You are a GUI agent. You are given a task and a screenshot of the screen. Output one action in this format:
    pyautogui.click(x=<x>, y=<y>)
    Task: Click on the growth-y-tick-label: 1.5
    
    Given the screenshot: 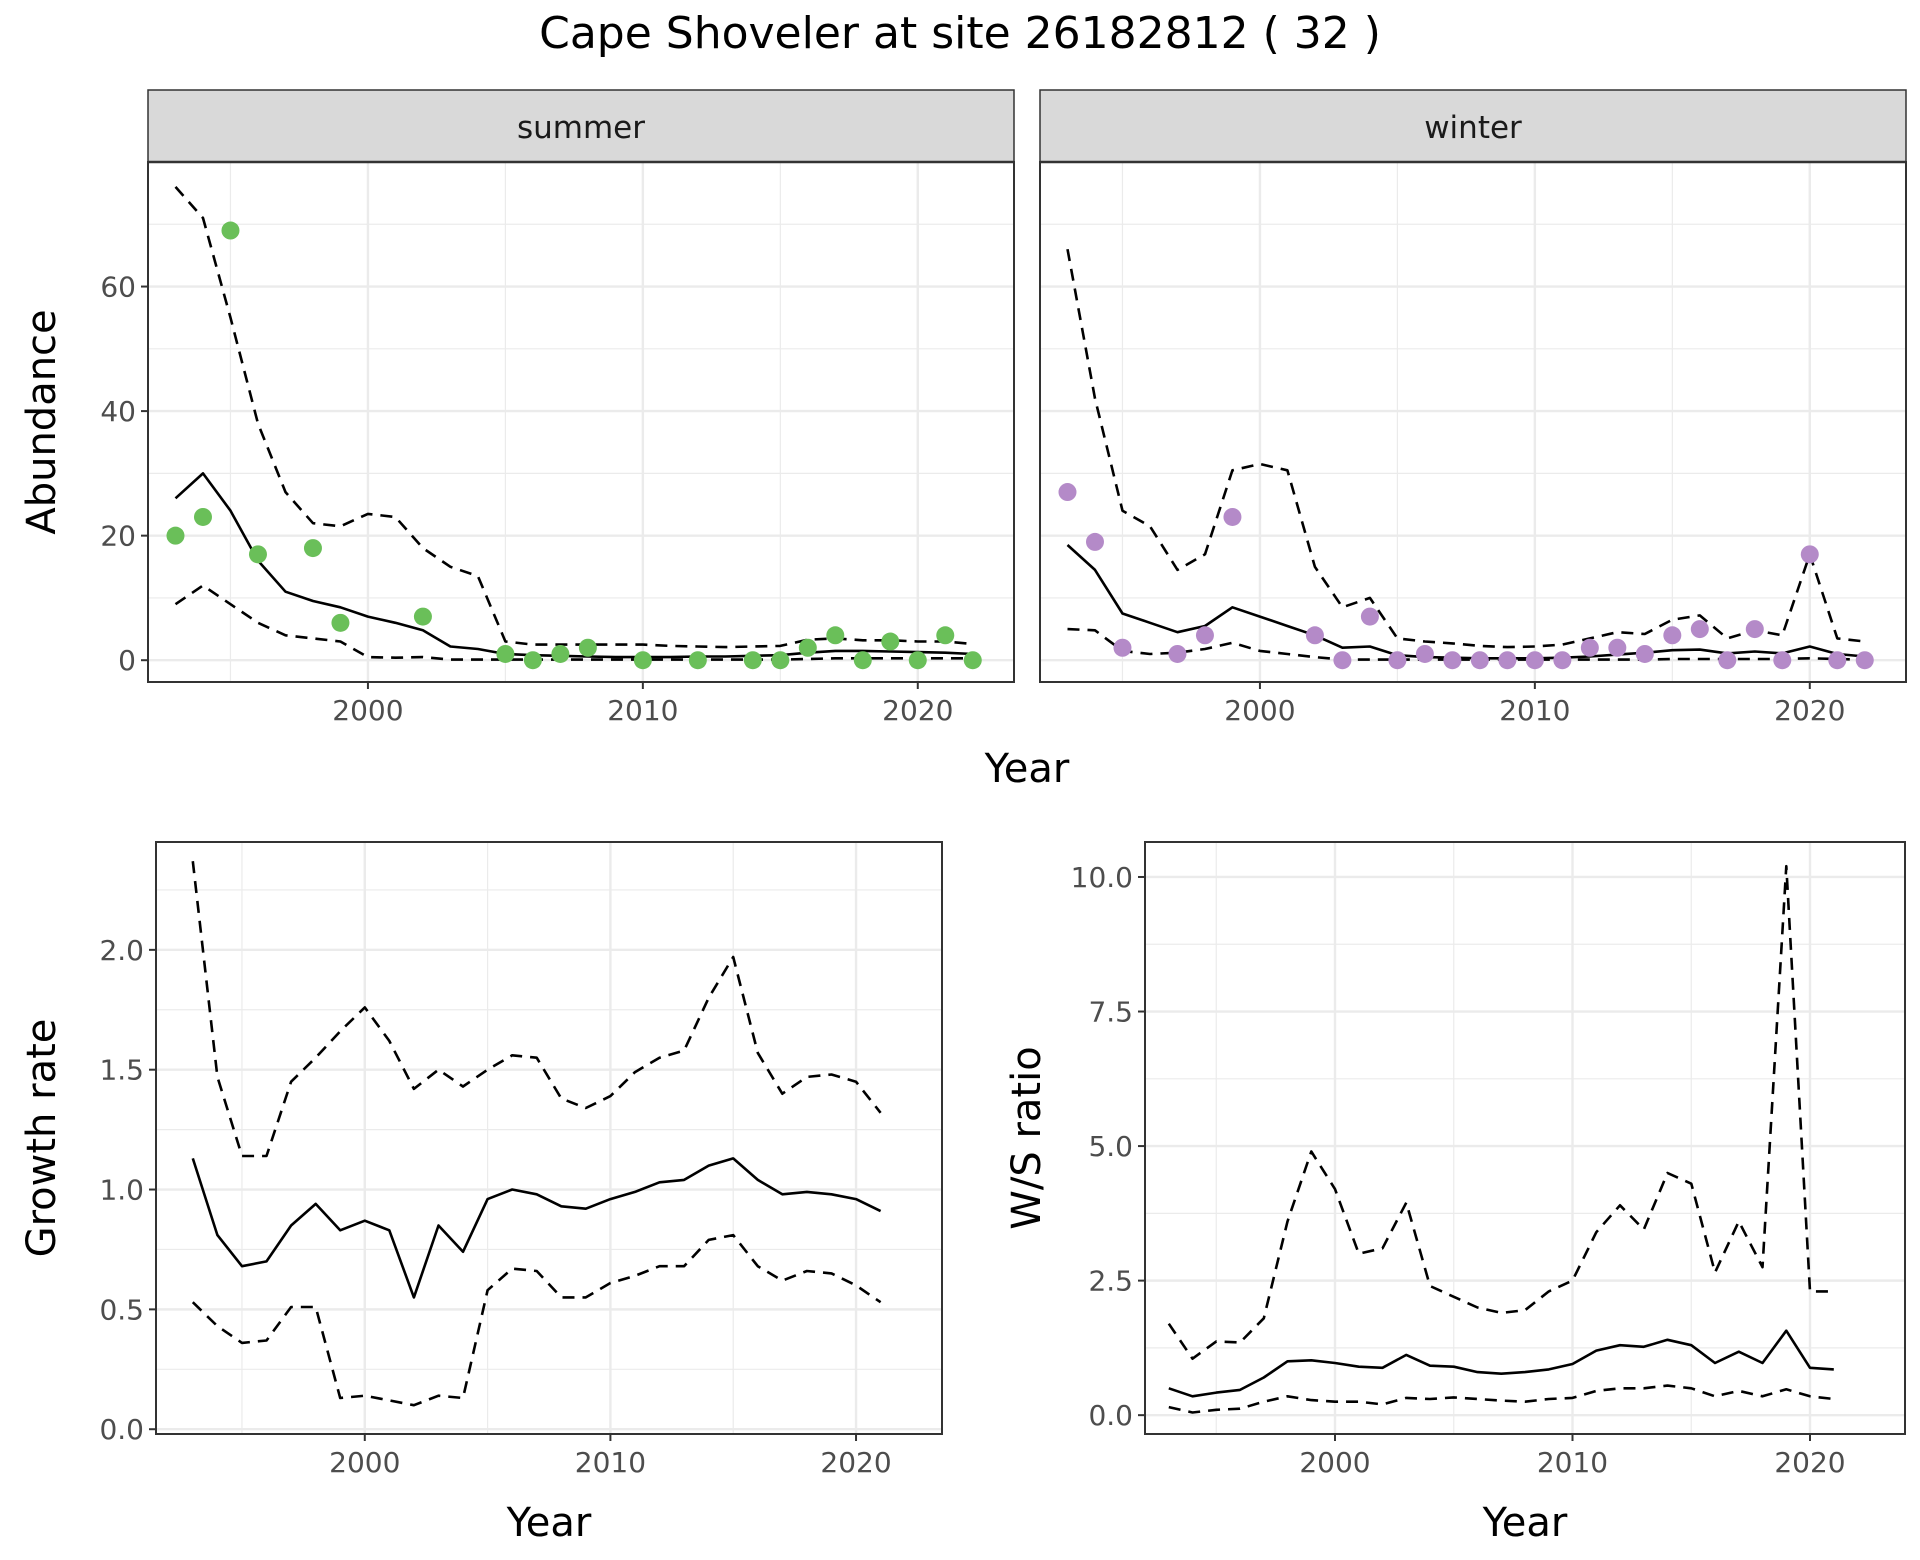 What is the action you would take?
    pyautogui.click(x=121, y=1070)
    